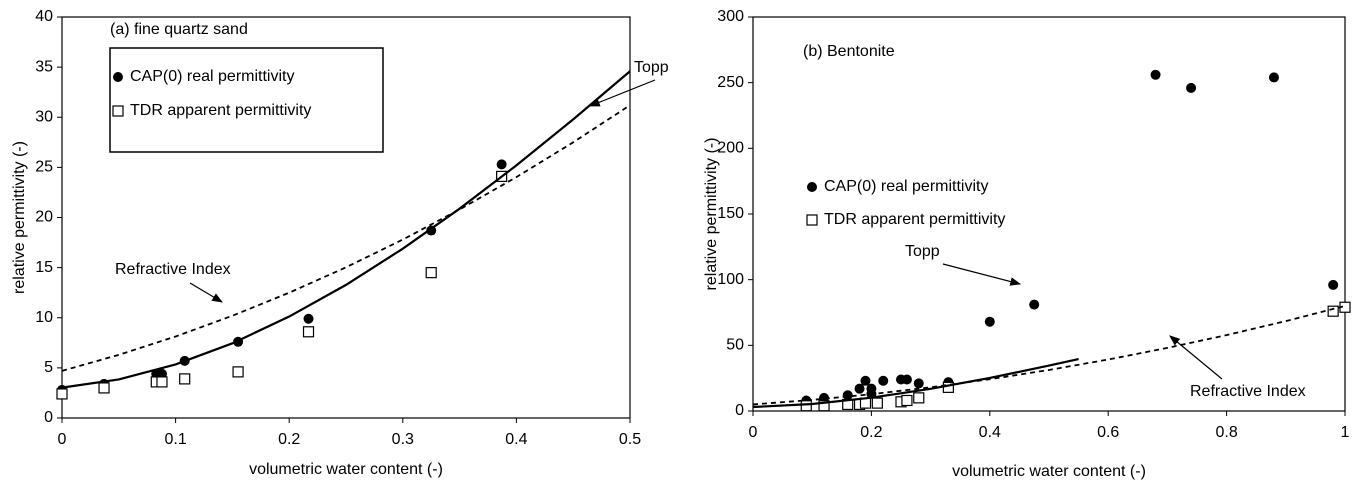 The width and height of the screenshot is (1354, 486). Describe the element at coordinates (246, 100) in the screenshot. I see `legend-box` at that location.